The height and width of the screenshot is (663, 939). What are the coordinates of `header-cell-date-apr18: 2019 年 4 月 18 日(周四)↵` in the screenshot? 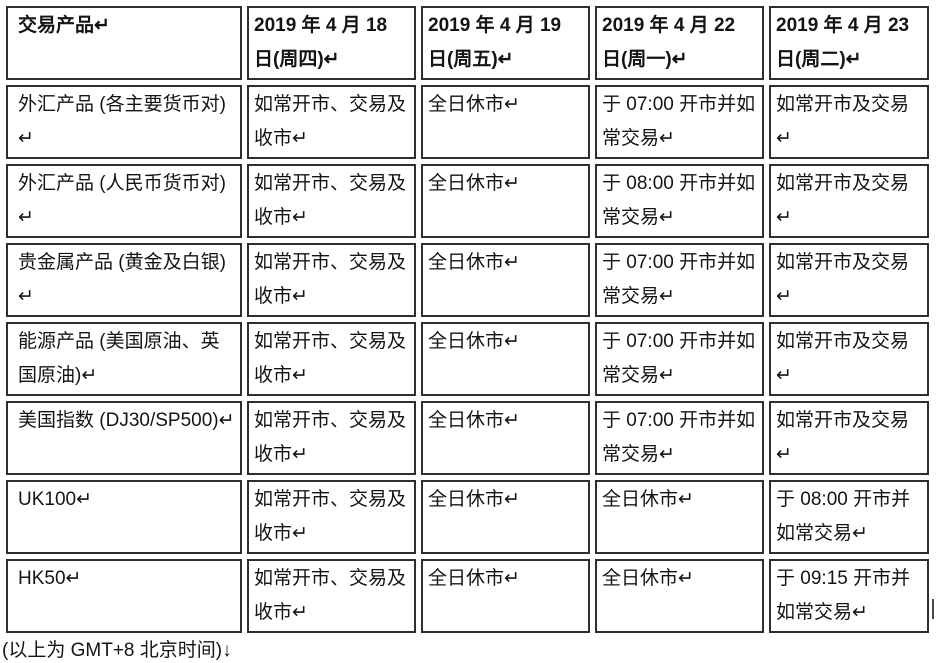 It's located at (331, 43).